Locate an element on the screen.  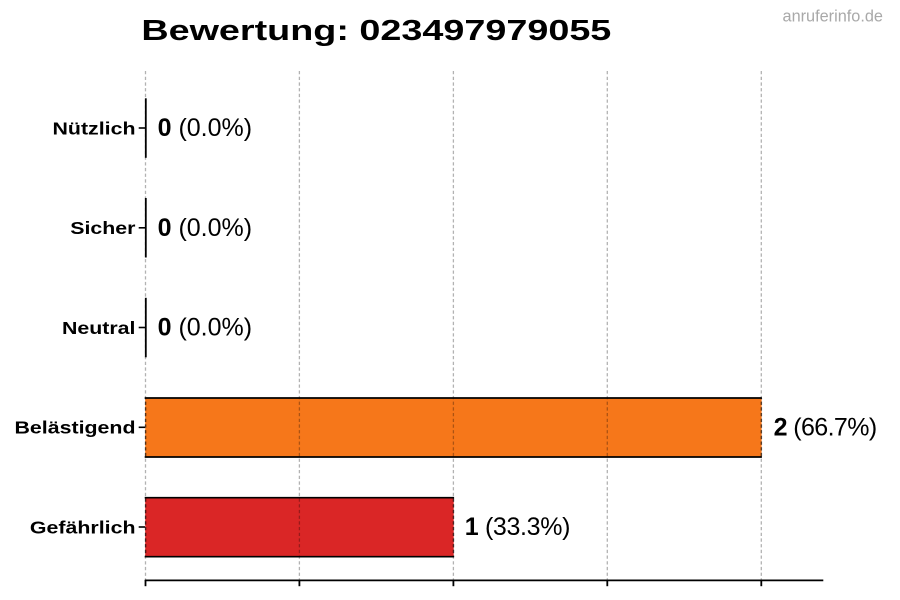
svg-text: Nützlich is located at coordinates (93, 129).